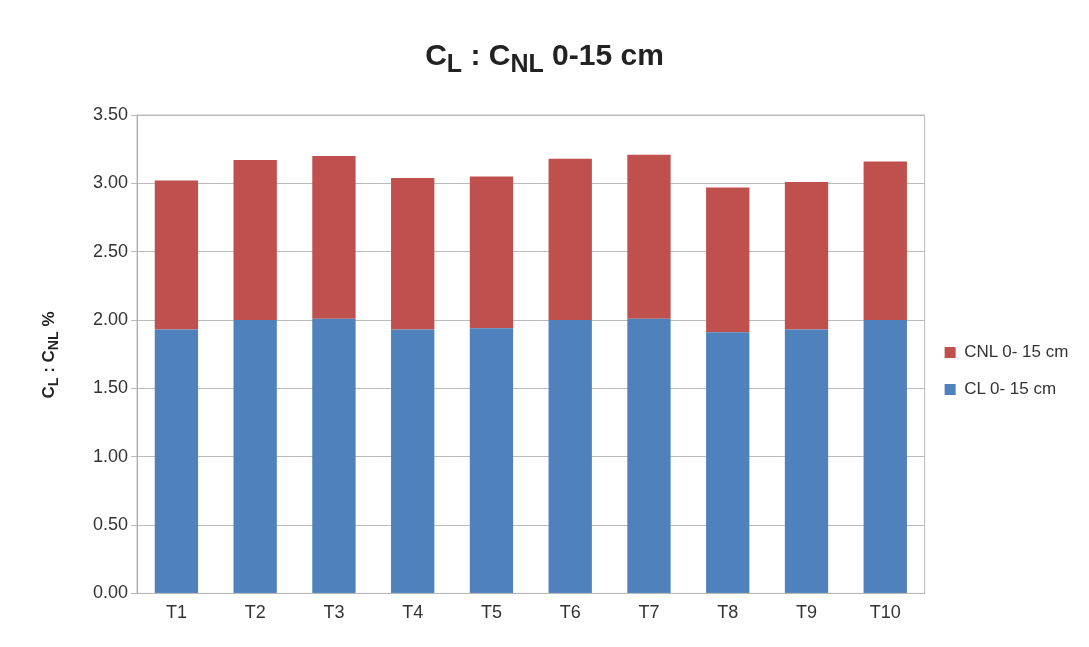 This screenshot has width=1089, height=647. Describe the element at coordinates (413, 612) in the screenshot. I see `x-tick-label: T4` at that location.